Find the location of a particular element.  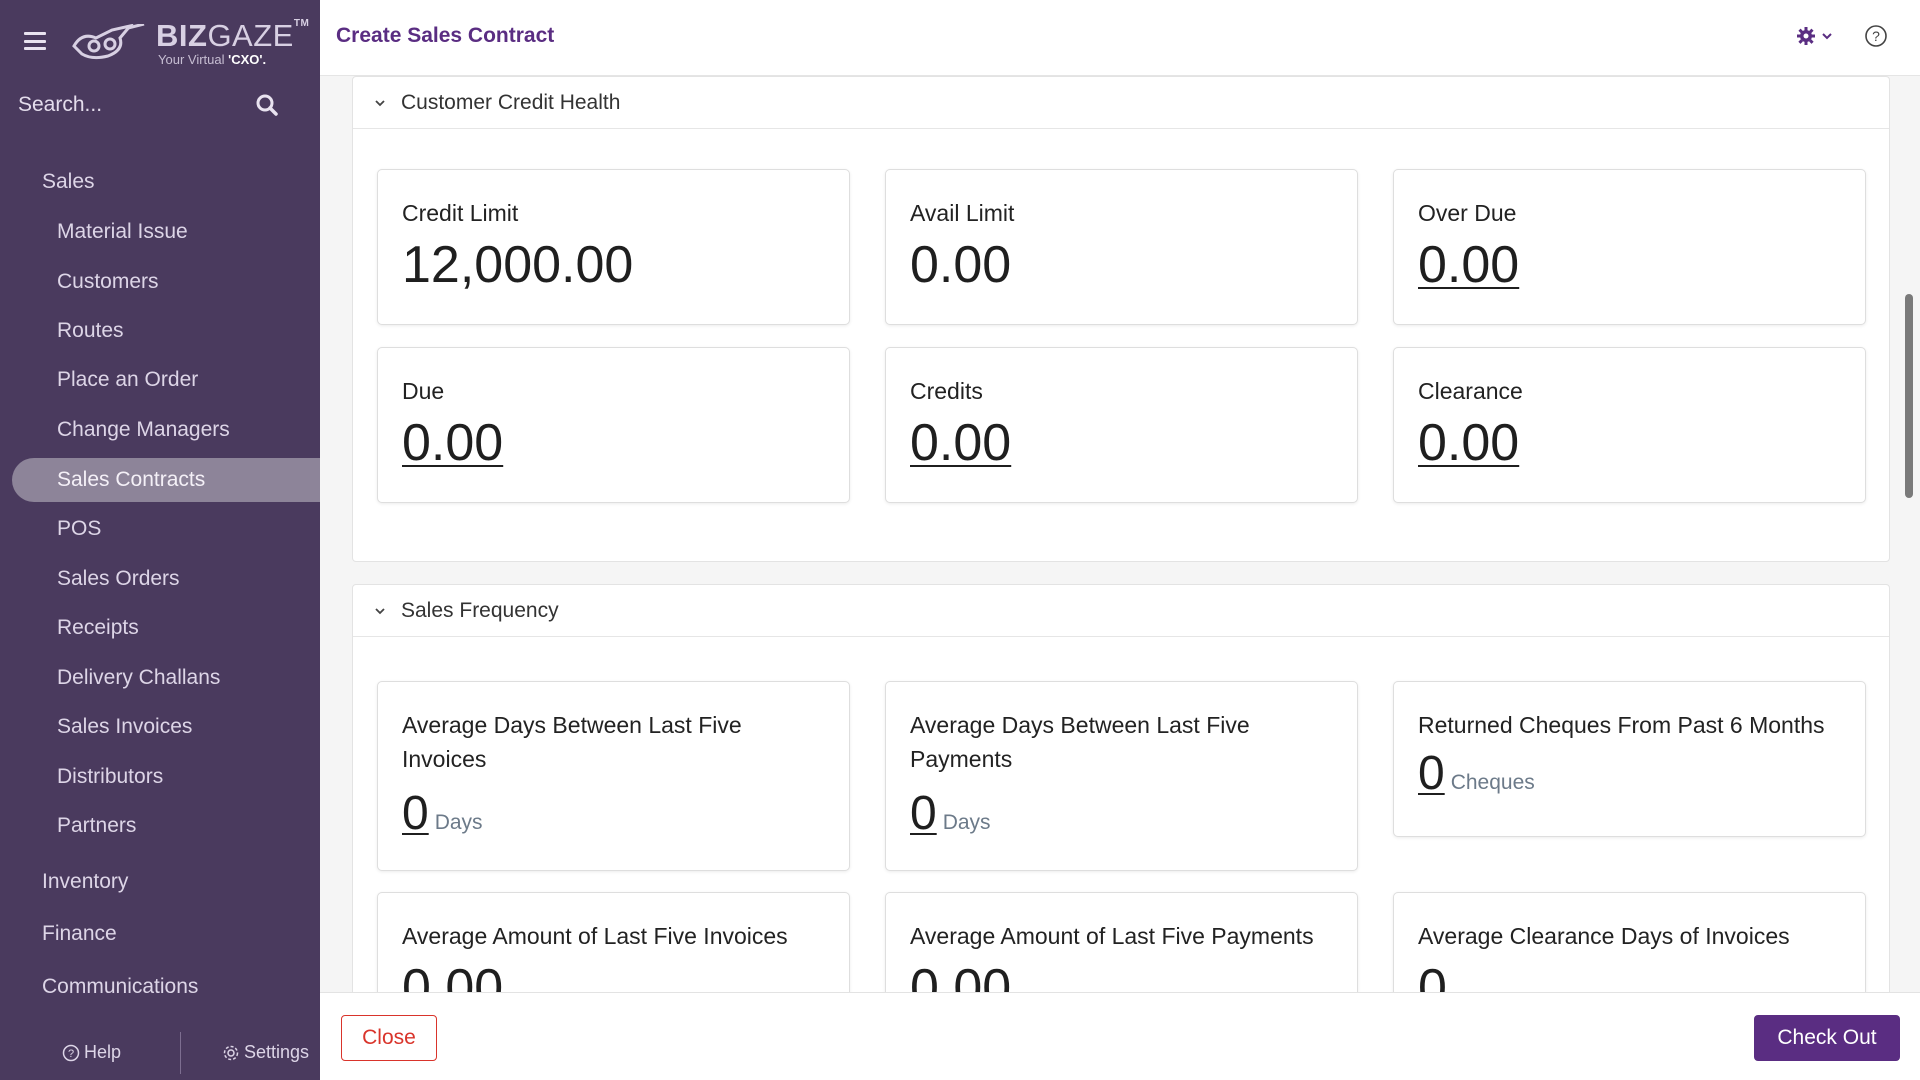

sales-frequency-header: Sales Frequency is located at coordinates (1121, 611).